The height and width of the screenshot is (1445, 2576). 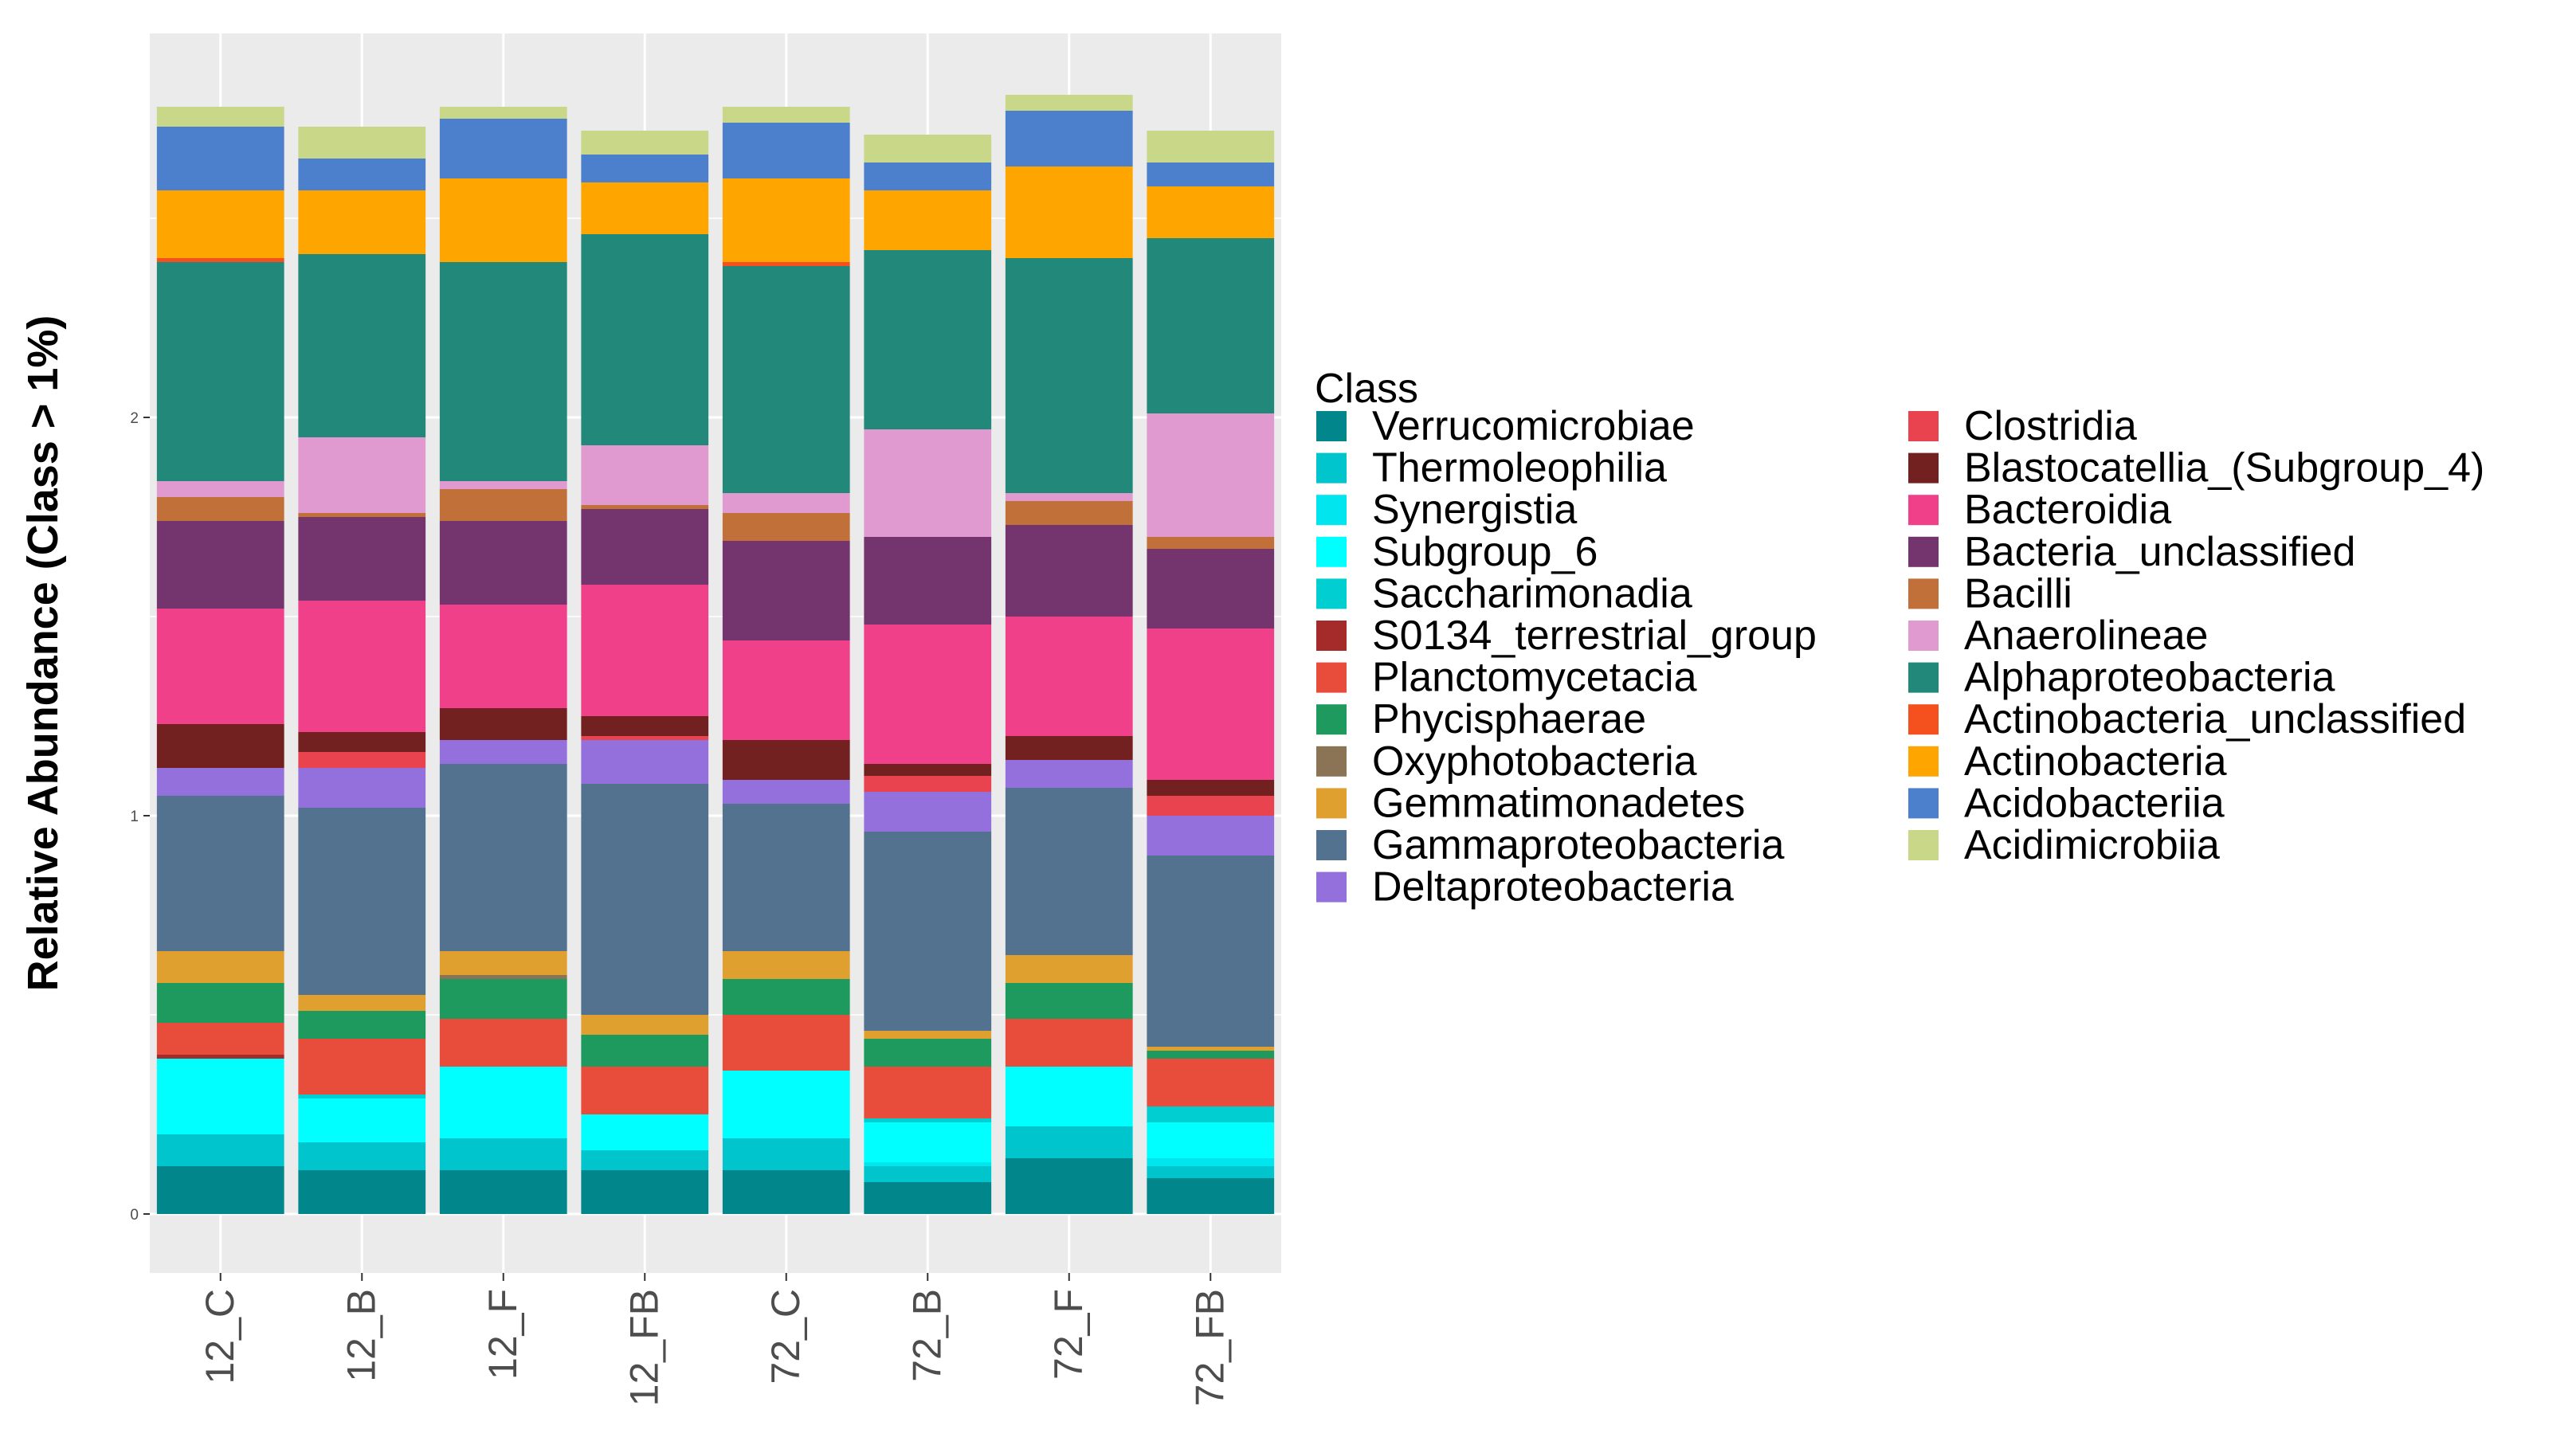 What do you see at coordinates (2095, 761) in the screenshot?
I see `legend-label: Actinobacteria` at bounding box center [2095, 761].